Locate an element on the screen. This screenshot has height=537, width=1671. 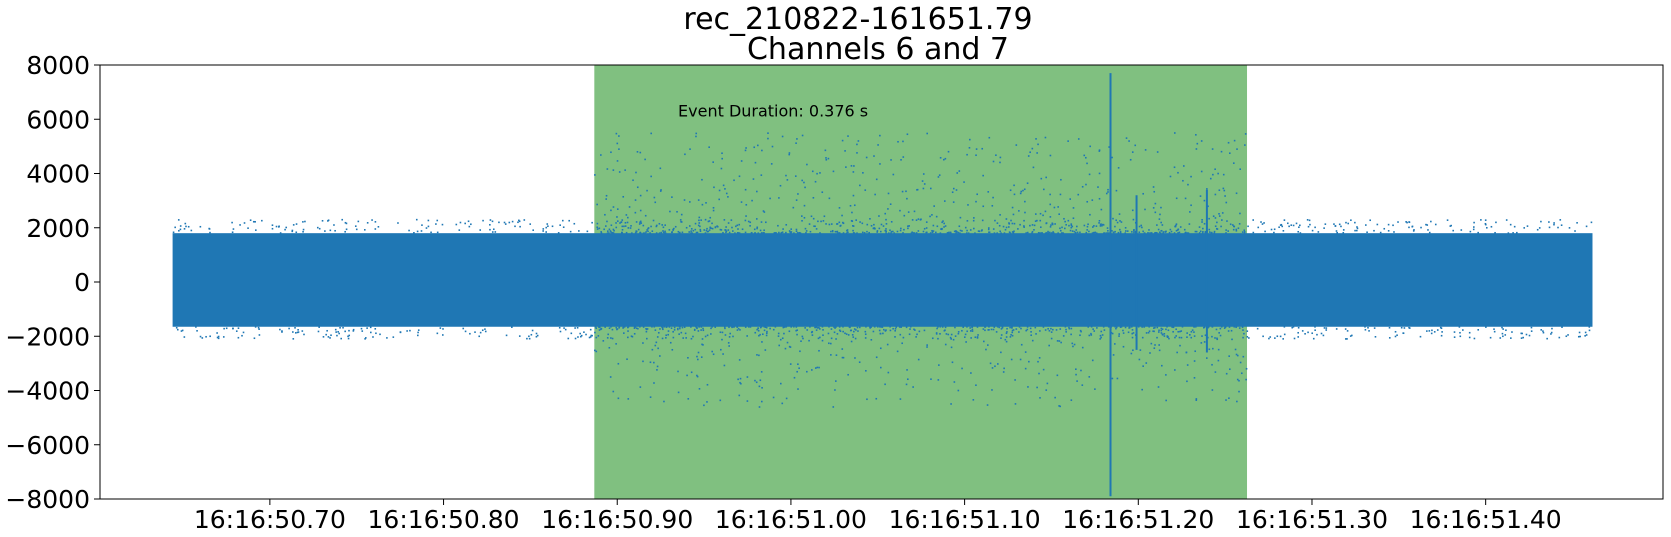
x-tick-label: 16:16:51.00 is located at coordinates (791, 519).